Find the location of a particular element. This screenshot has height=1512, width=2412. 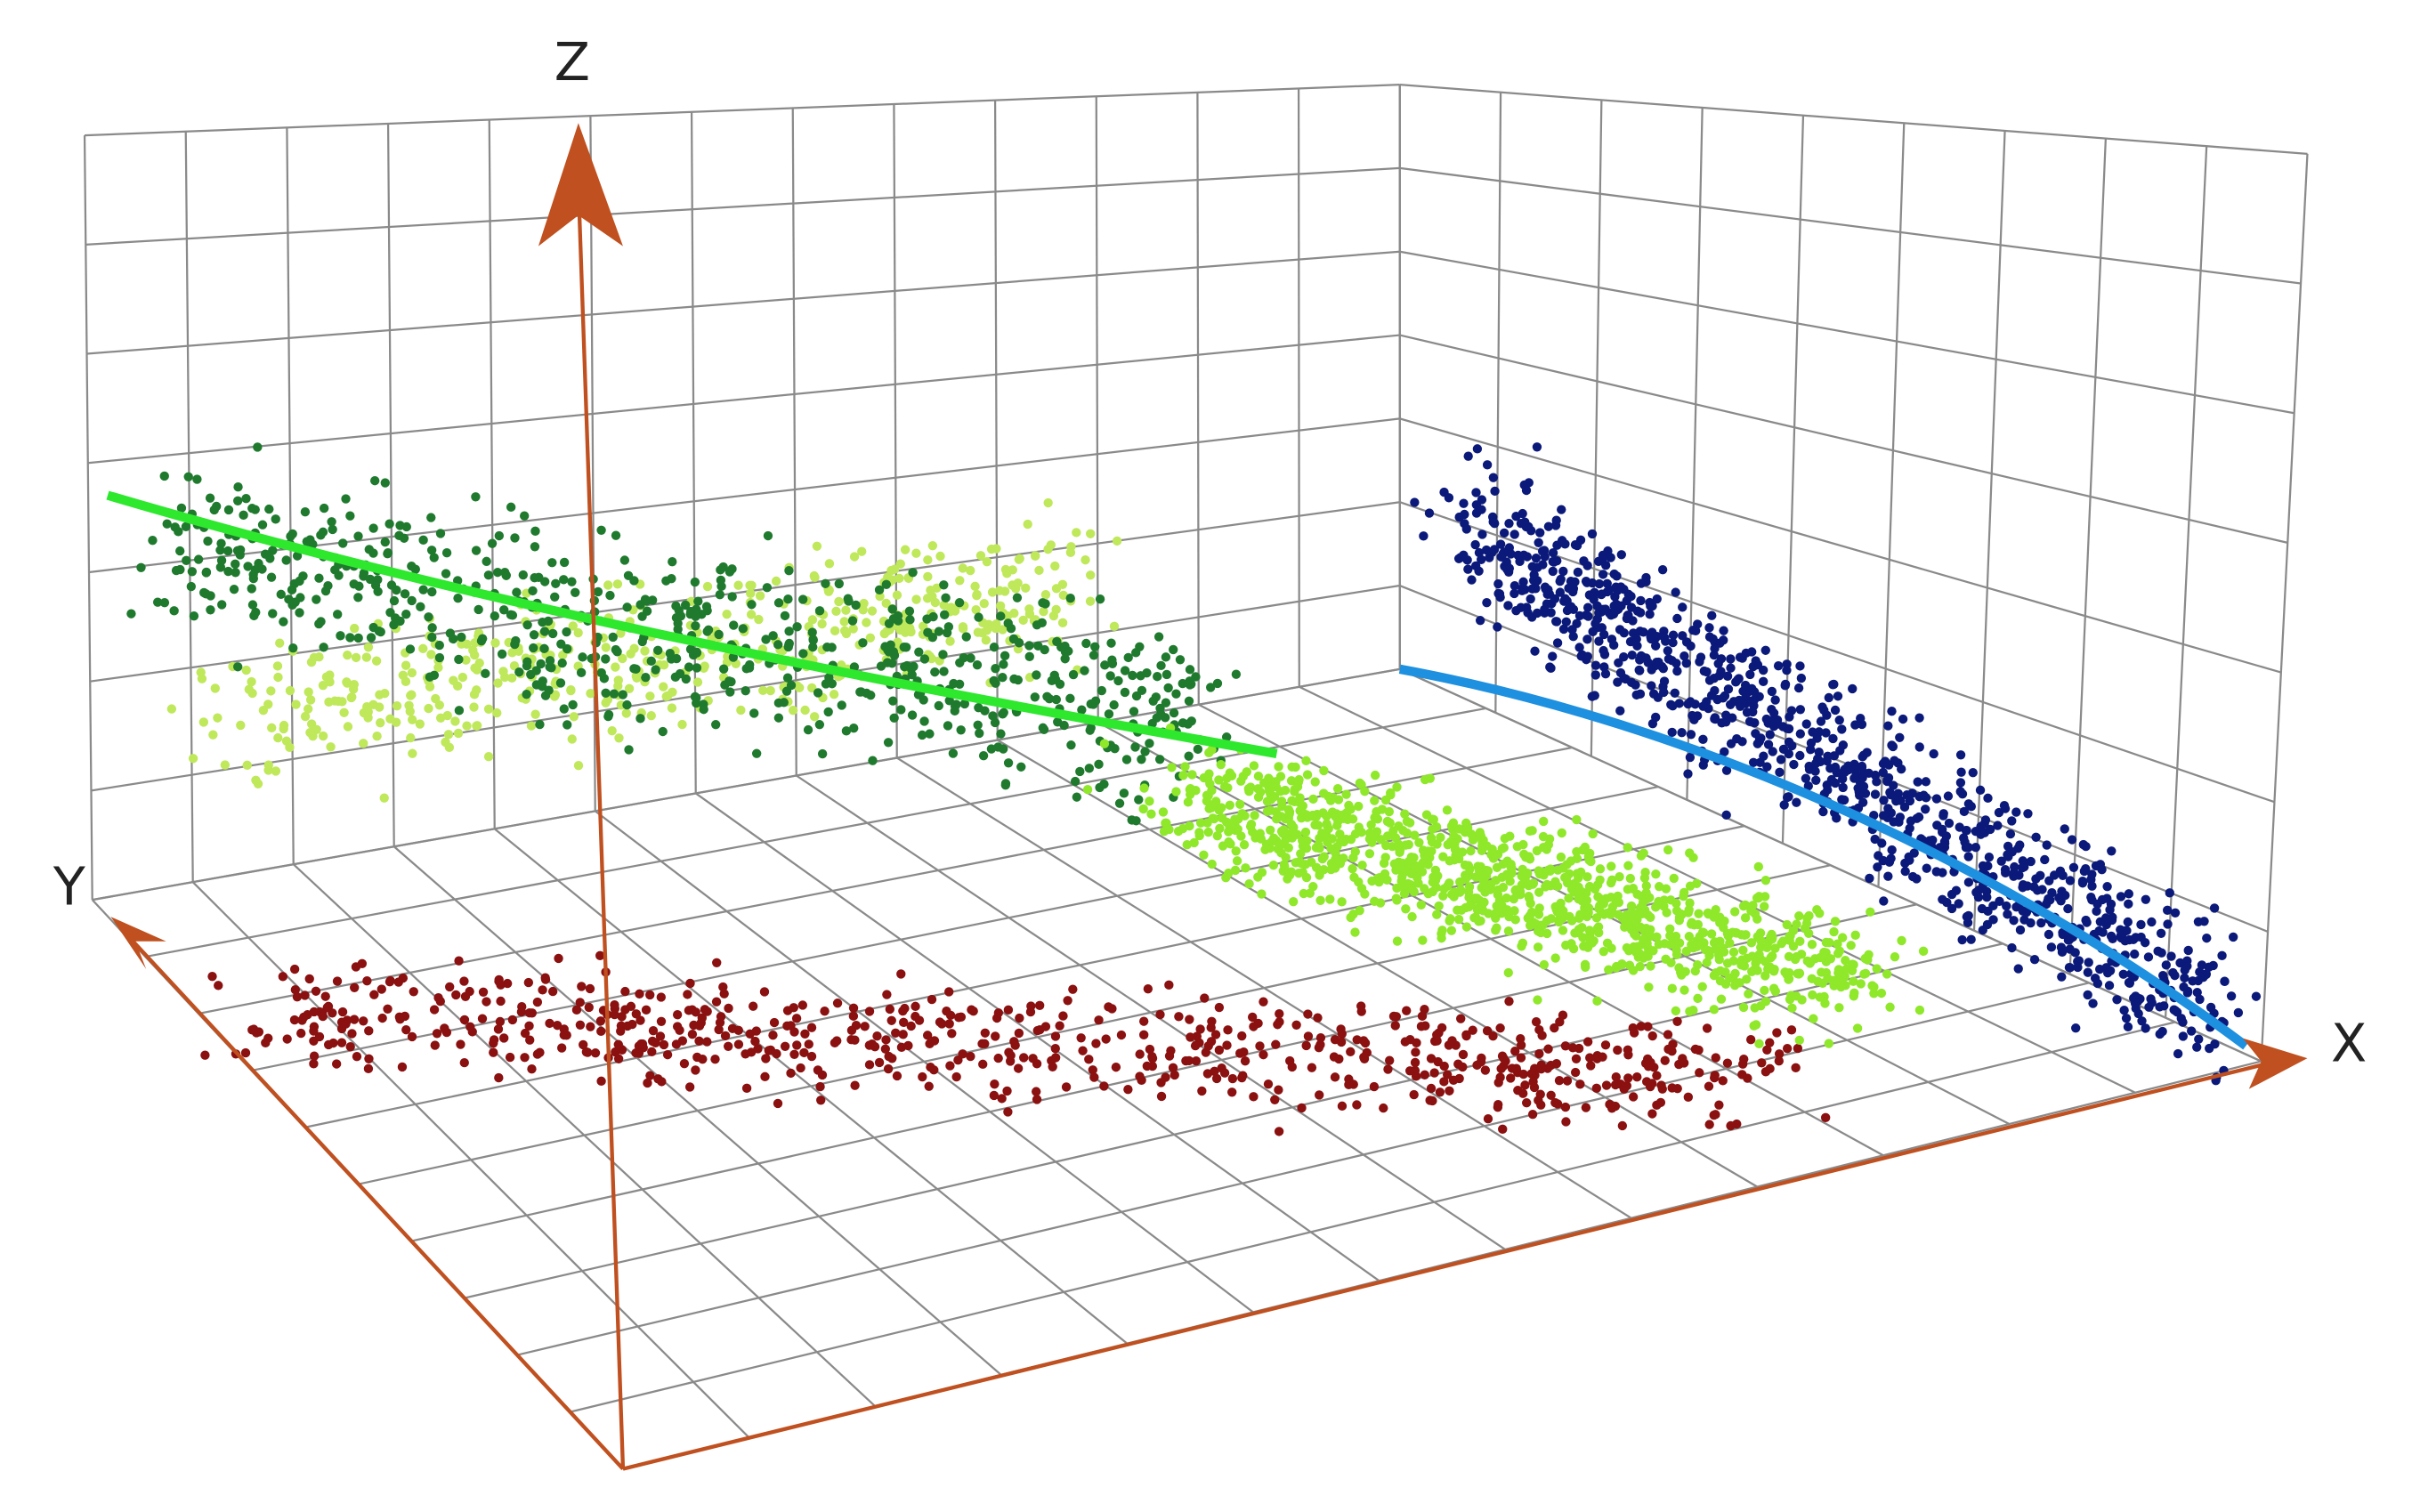

y-axis is located at coordinates (373, 1200).